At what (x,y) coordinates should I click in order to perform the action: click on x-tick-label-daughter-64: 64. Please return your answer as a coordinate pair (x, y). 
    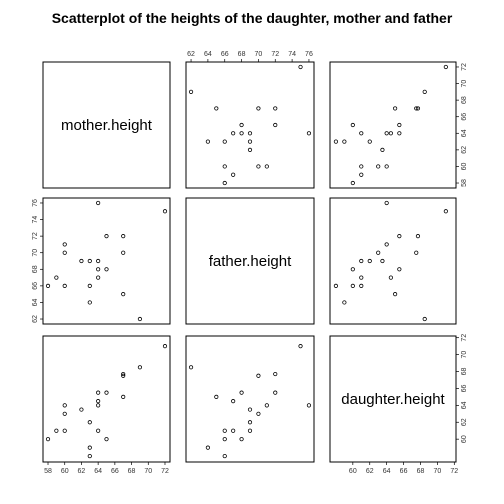
    Looking at the image, I should click on (387, 471).